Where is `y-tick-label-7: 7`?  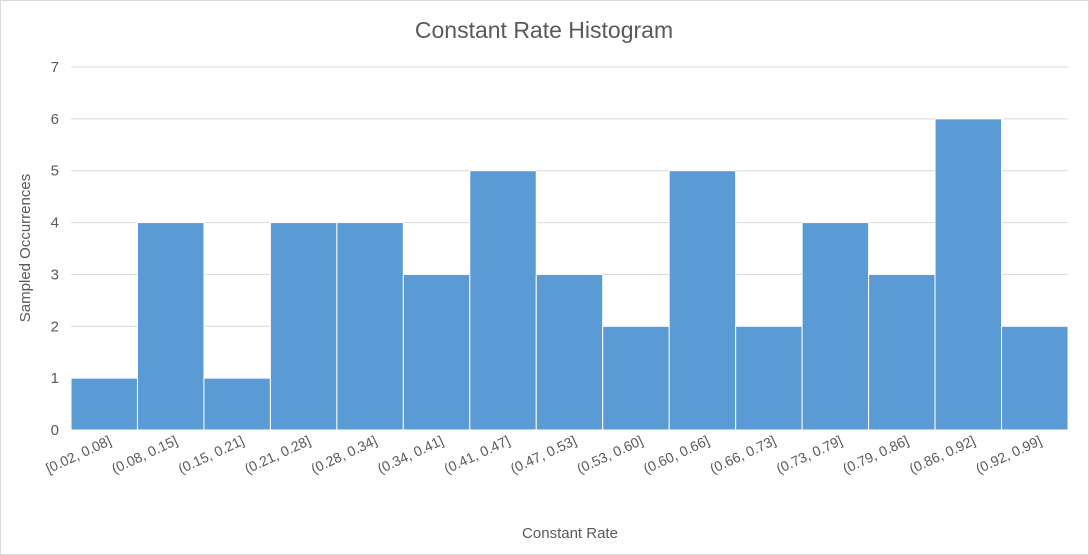 y-tick-label-7: 7 is located at coordinates (55, 67).